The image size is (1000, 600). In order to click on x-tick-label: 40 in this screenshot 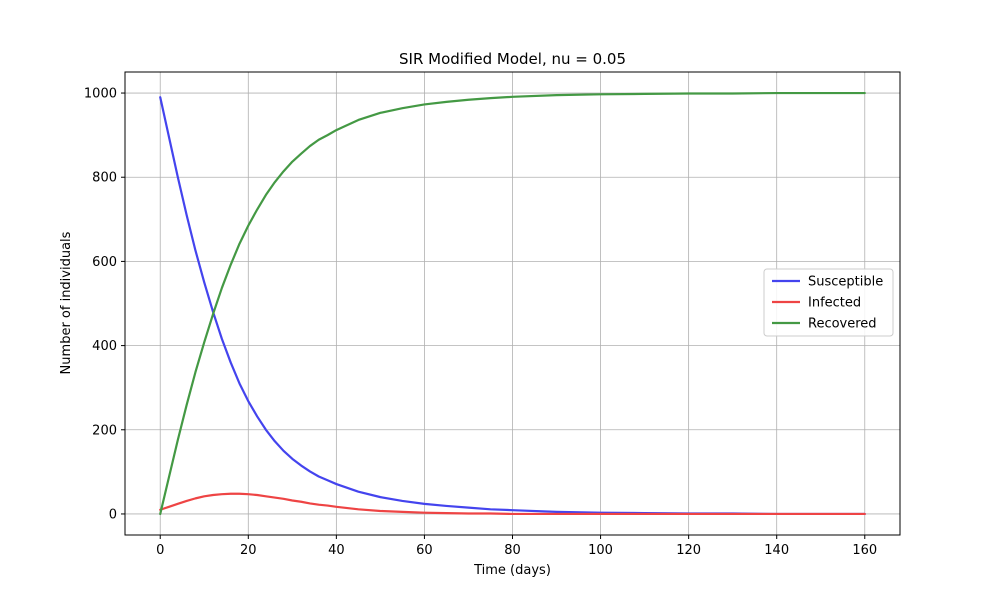, I will do `click(336, 550)`.